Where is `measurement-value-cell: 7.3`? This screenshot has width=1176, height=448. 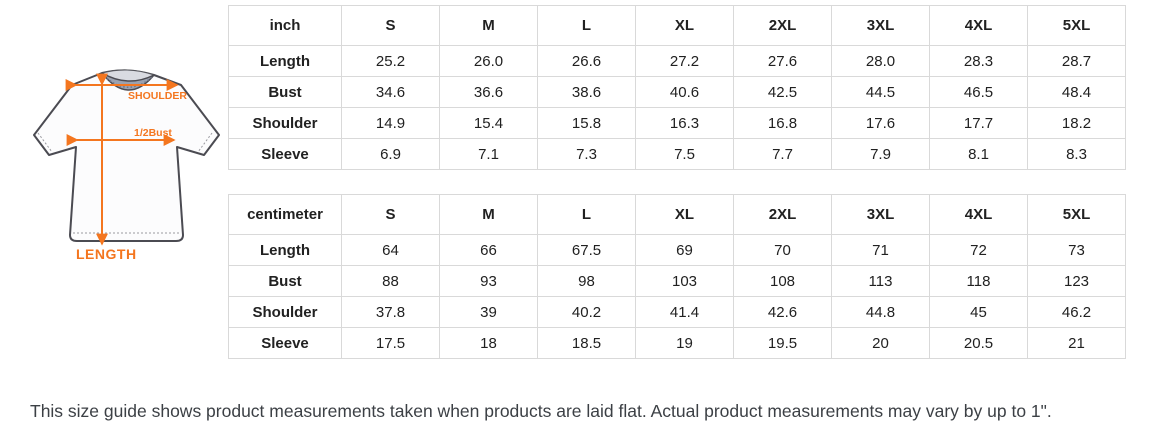
measurement-value-cell: 7.3 is located at coordinates (586, 154).